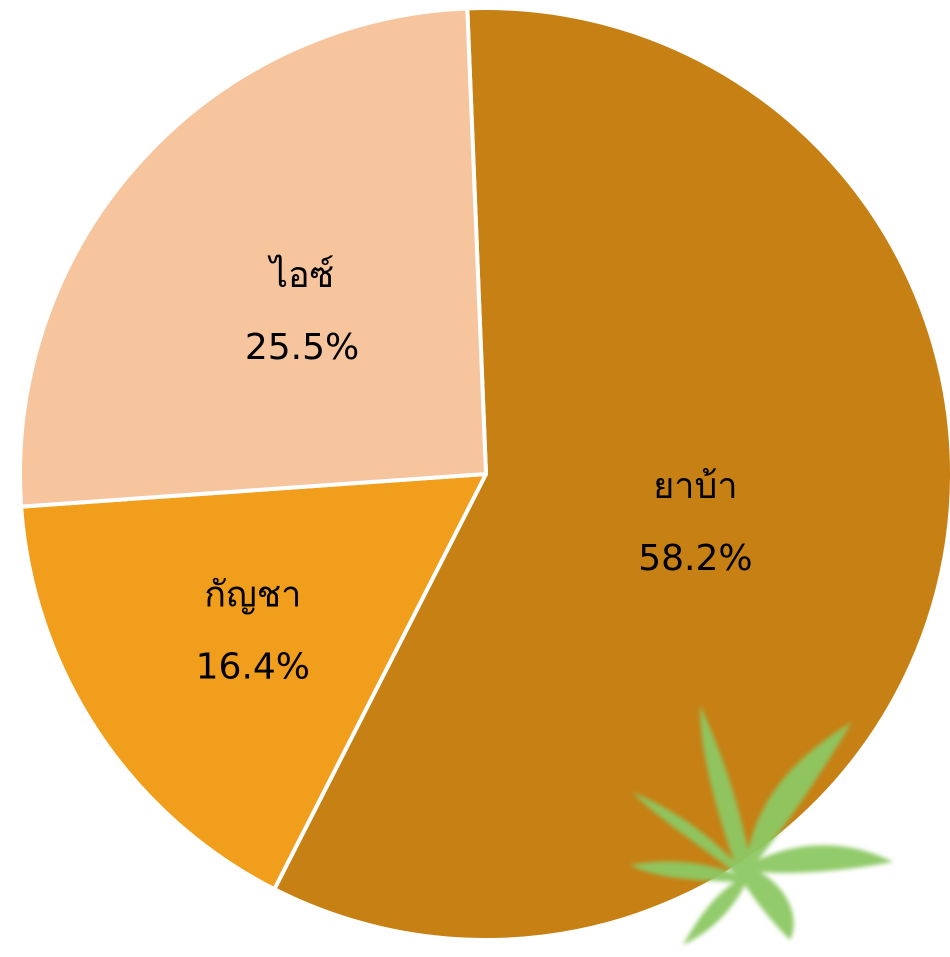 This screenshot has width=950, height=957. I want to click on slice-category-label: ไอซ์, so click(300, 275).